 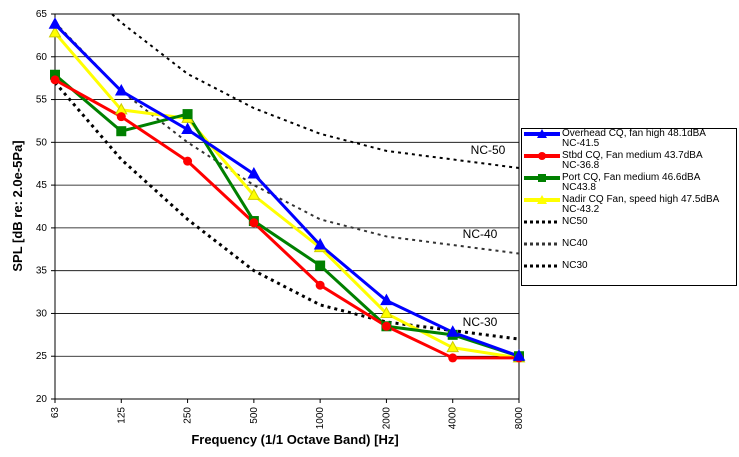 I want to click on legend-entry: Port CQ, Fan medium 46.6dBA NC43.8, so click(x=629, y=184).